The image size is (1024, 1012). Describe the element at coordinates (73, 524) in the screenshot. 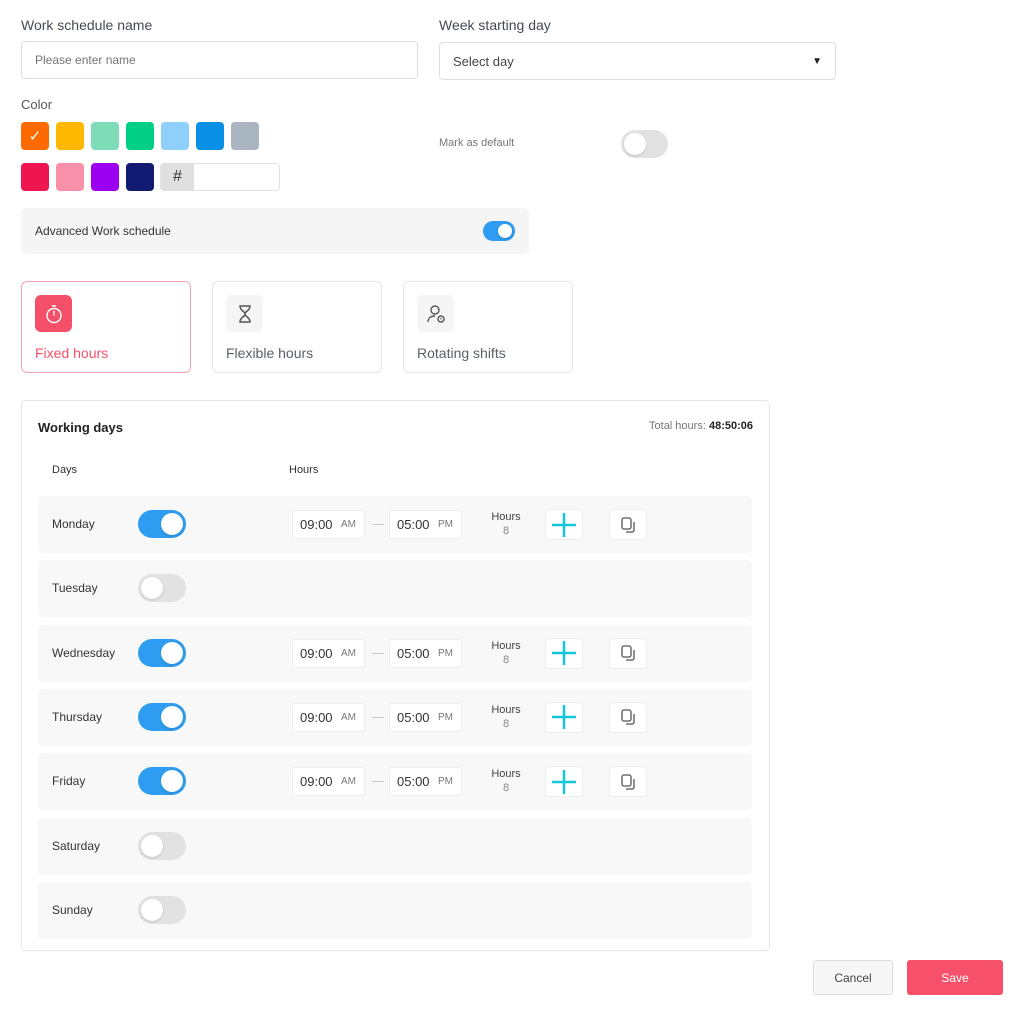

I see `day-name: Monday` at that location.